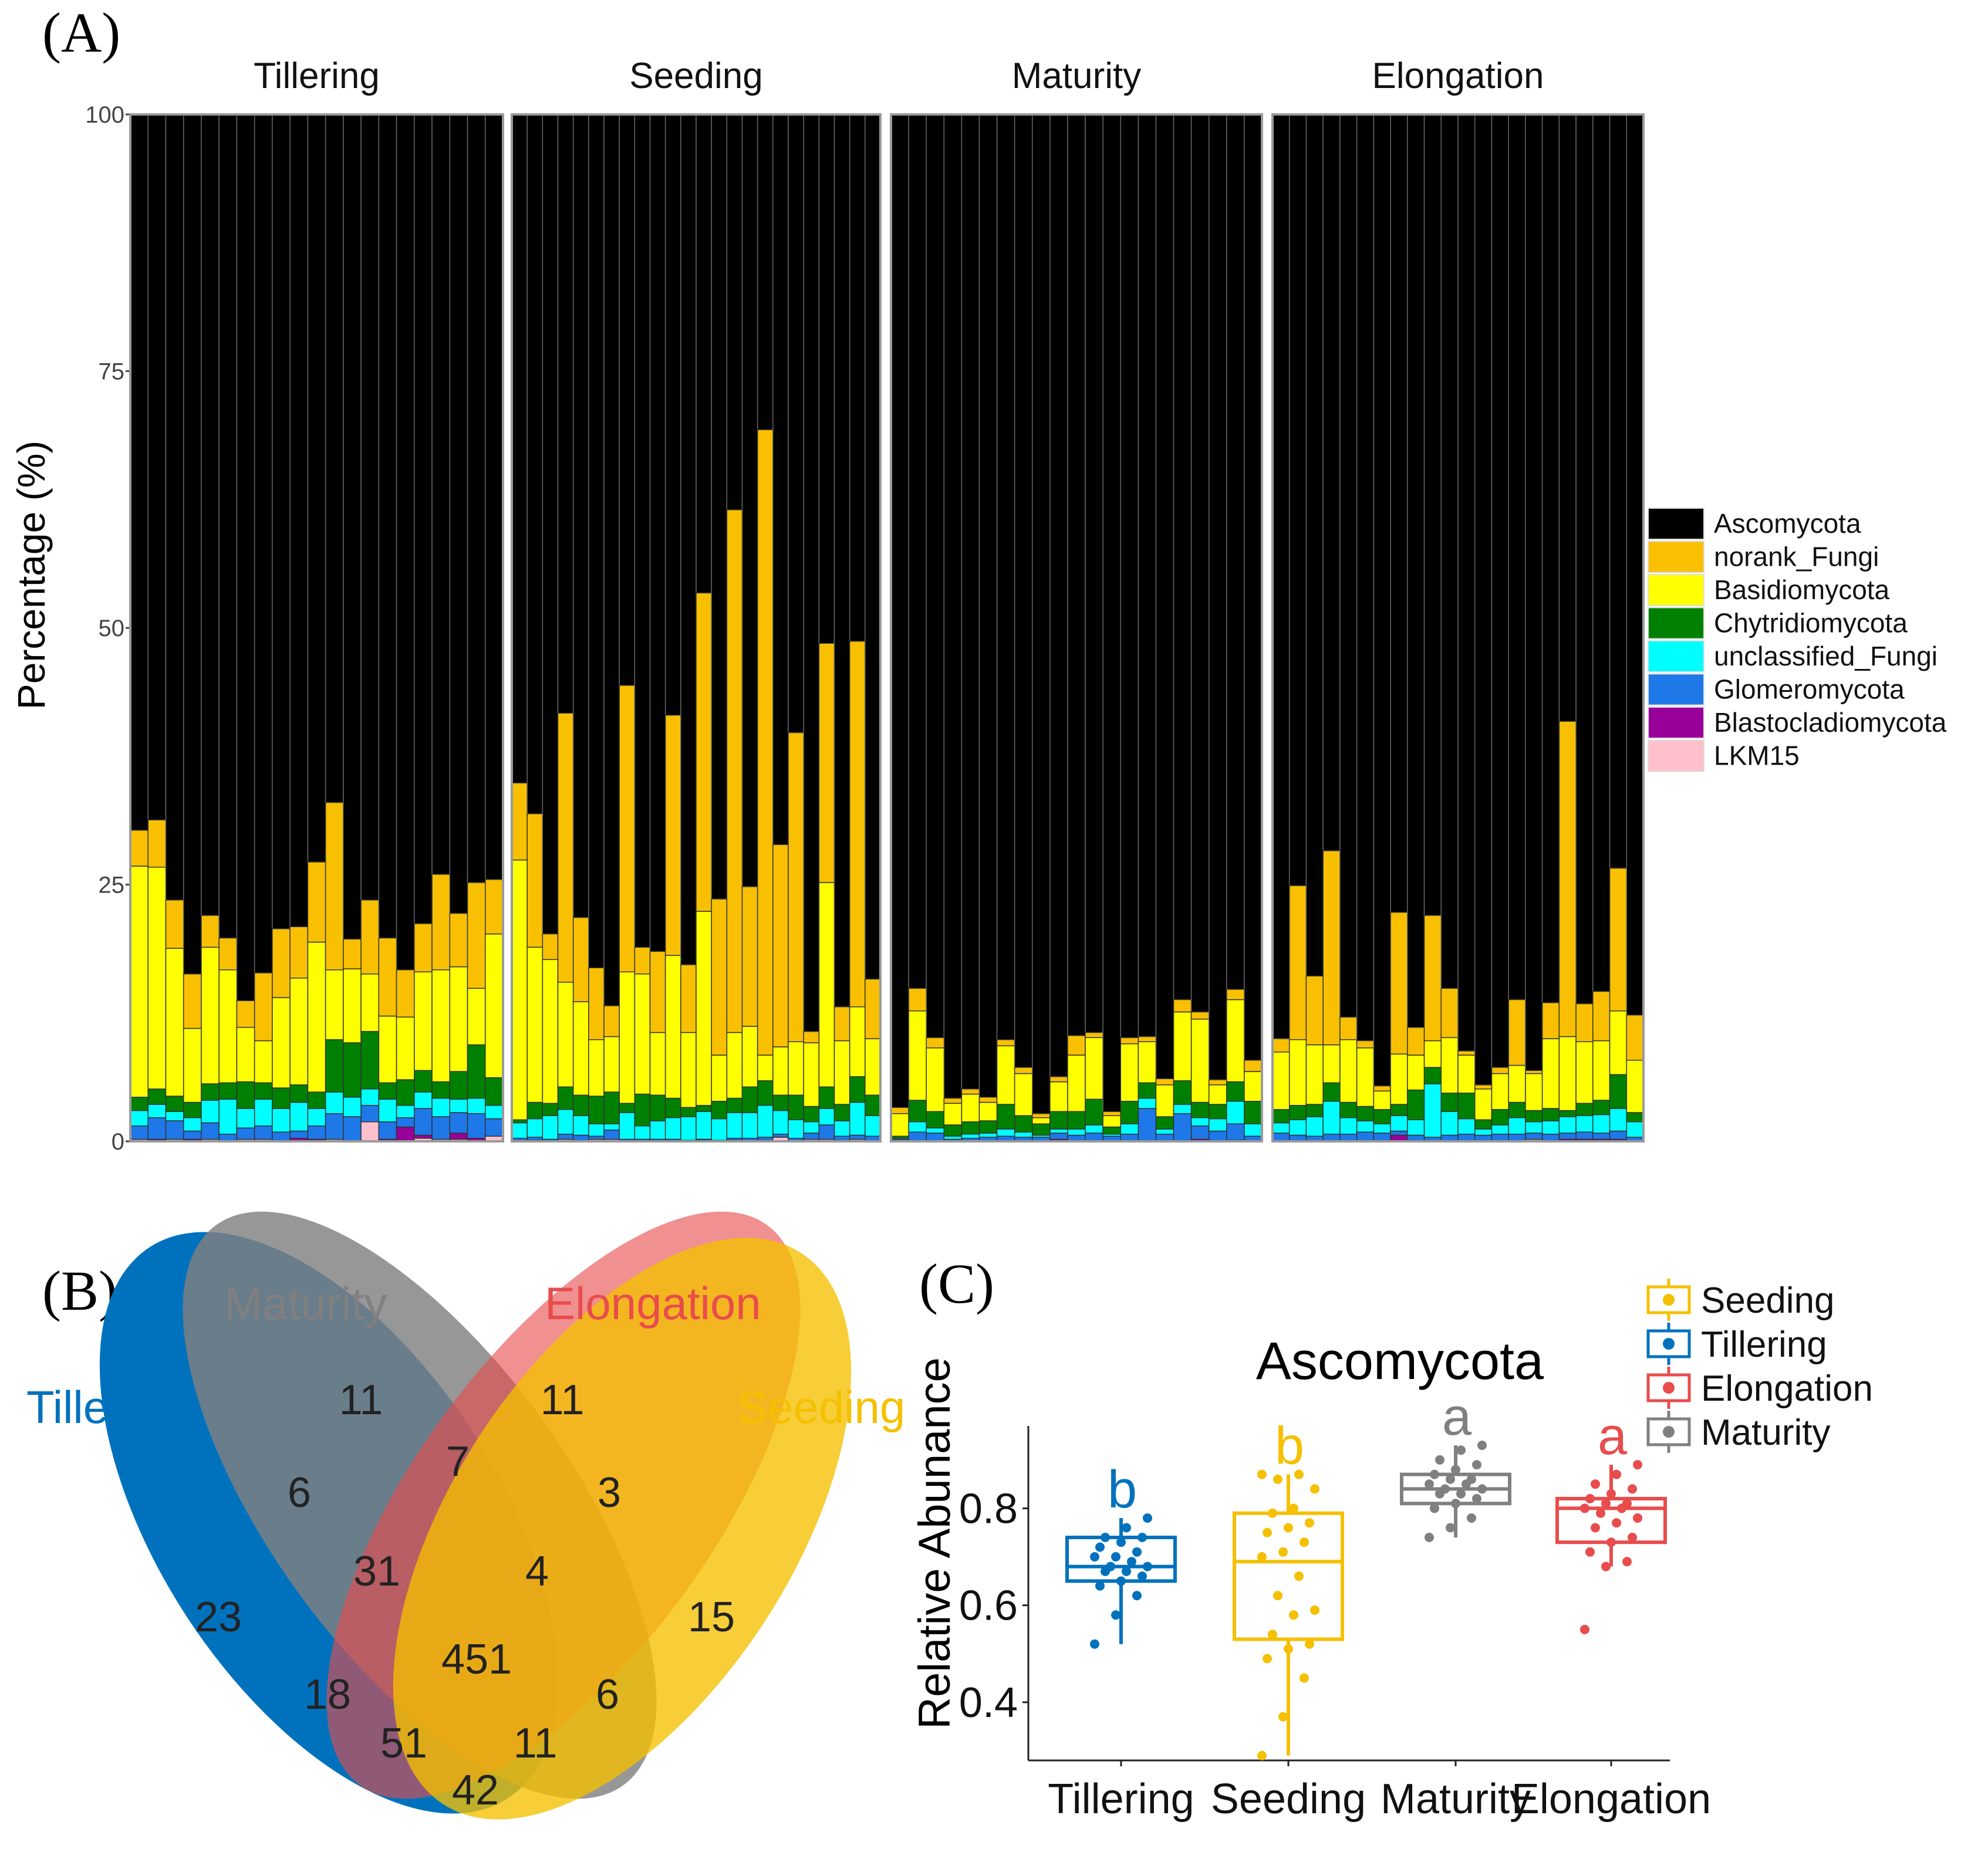 This screenshot has height=1859, width=1988. What do you see at coordinates (1669, 1344) in the screenshot?
I see `box-legend-dot` at bounding box center [1669, 1344].